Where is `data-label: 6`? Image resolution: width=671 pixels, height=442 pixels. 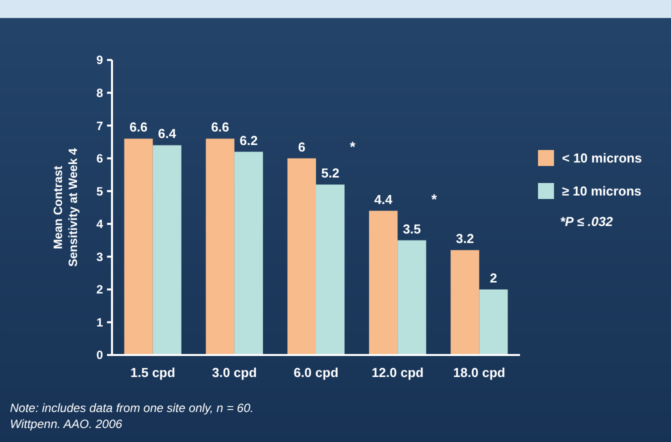 data-label: 6 is located at coordinates (302, 146).